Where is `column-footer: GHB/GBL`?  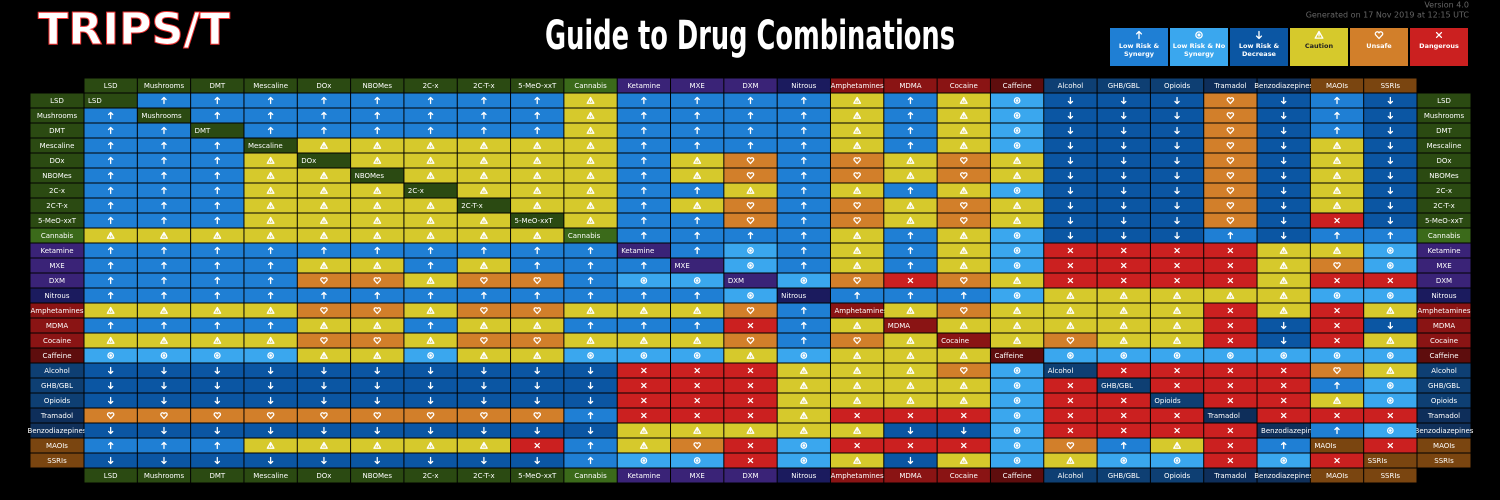
column-footer: GHB/GBL is located at coordinates (1124, 476).